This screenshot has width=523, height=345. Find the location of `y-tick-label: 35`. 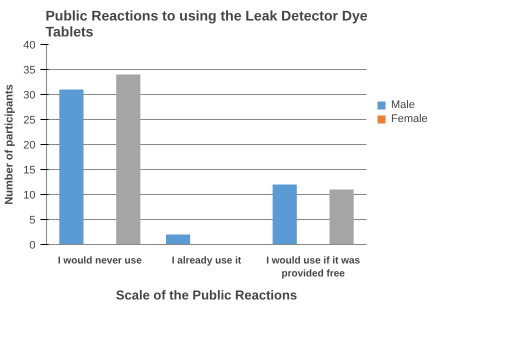

y-tick-label: 35 is located at coordinates (29, 70).